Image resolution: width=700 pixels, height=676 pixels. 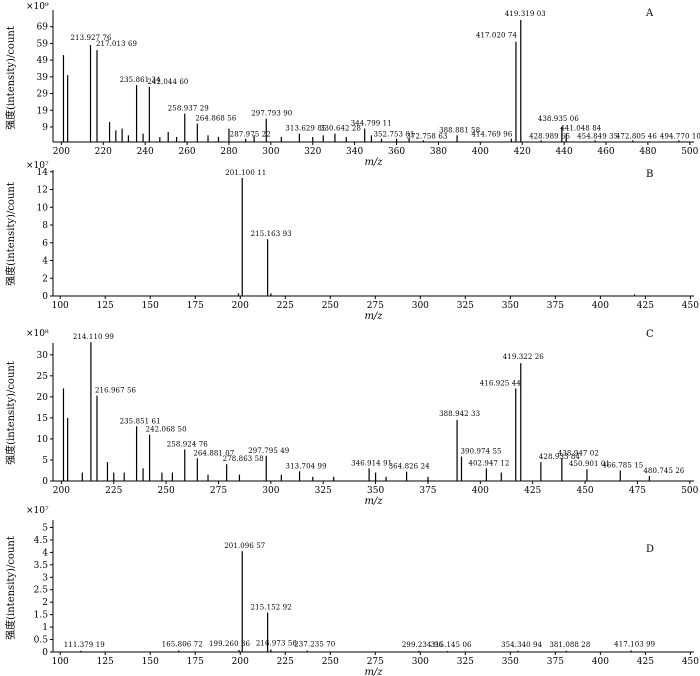 What do you see at coordinates (375, 662) in the screenshot?
I see `x-tick-label-d: 275` at bounding box center [375, 662].